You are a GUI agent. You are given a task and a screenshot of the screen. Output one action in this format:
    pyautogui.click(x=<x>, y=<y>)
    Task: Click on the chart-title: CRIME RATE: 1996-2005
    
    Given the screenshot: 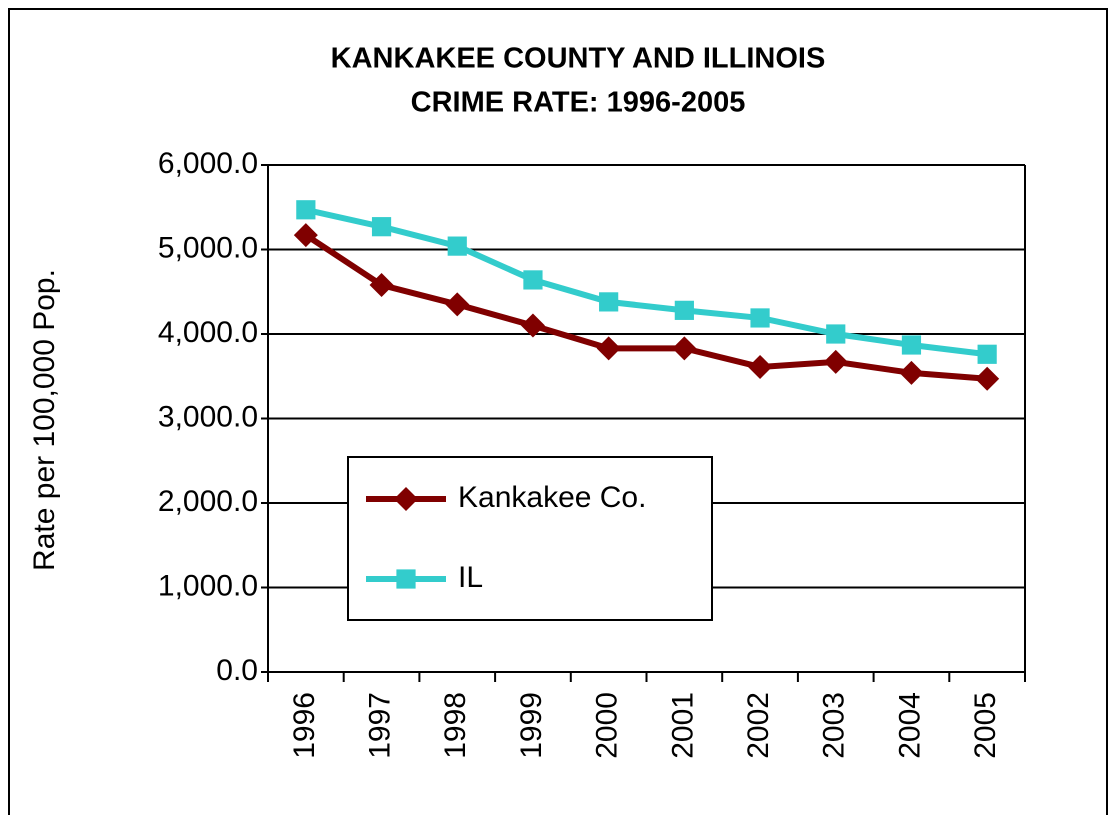 What is the action you would take?
    pyautogui.click(x=578, y=103)
    